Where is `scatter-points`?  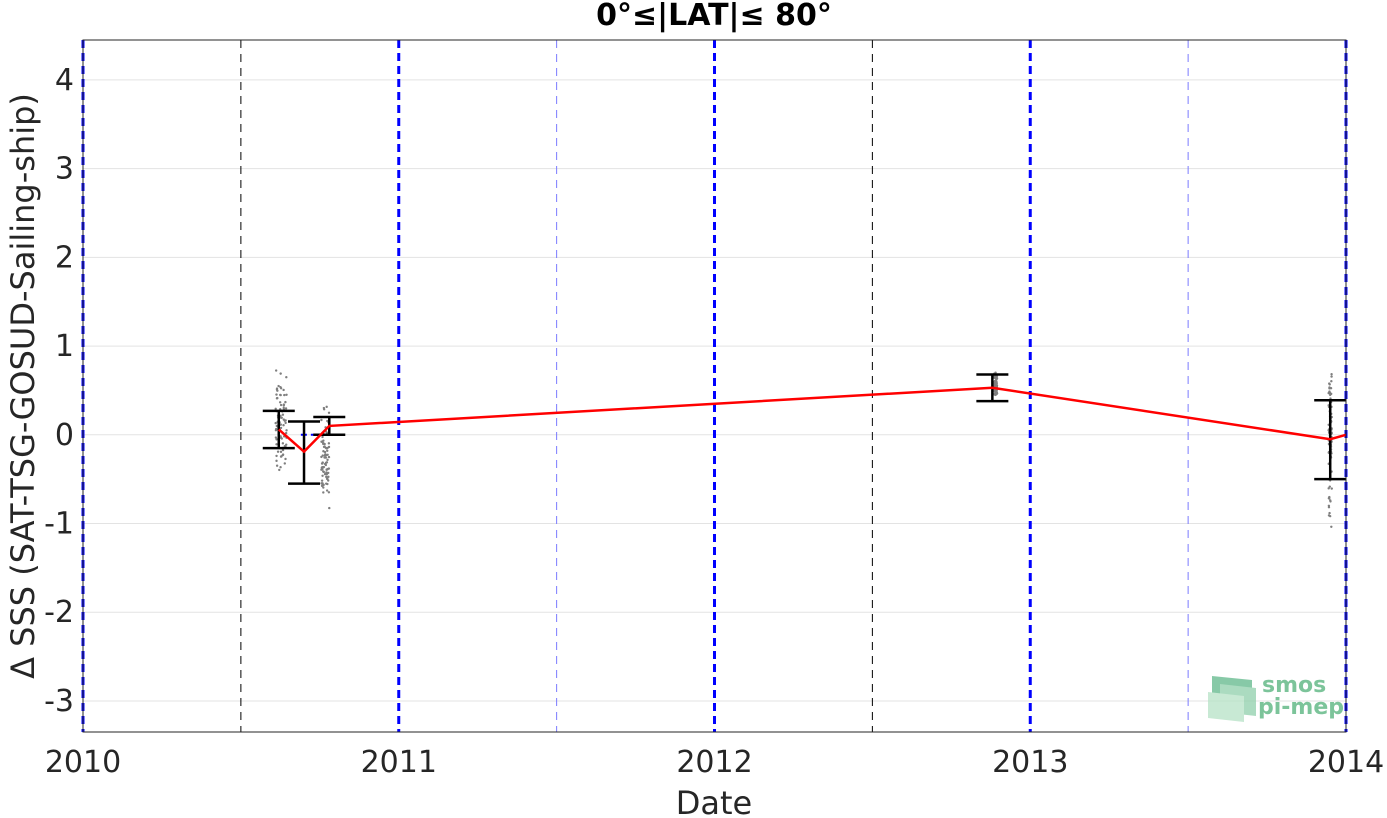
scatter-points is located at coordinates (803, 448).